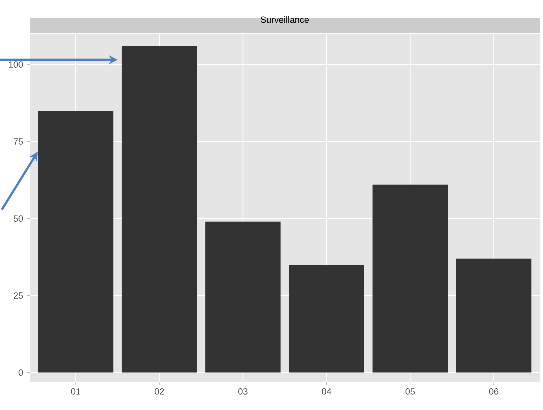  I want to click on y-tick-label: 0, so click(21, 373).